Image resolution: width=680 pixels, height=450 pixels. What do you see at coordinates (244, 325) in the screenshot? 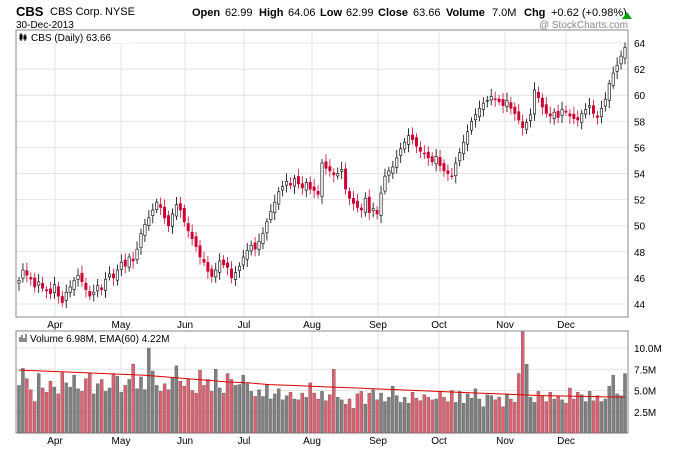
I see `month-label: Jul` at bounding box center [244, 325].